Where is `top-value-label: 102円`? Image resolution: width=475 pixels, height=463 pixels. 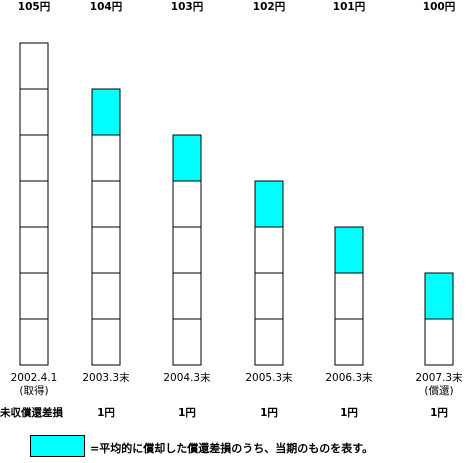
top-value-label: 102円 is located at coordinates (269, 7).